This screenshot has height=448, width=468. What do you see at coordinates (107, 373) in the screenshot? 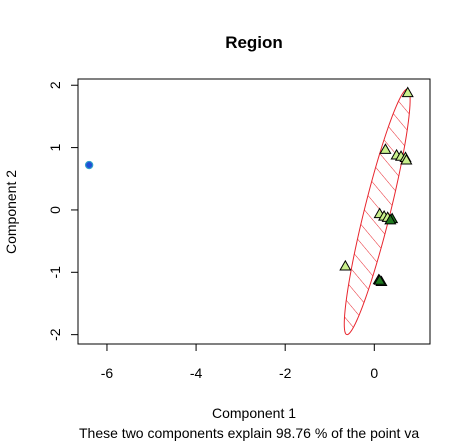
I see `x-tick-label: -6` at bounding box center [107, 373].